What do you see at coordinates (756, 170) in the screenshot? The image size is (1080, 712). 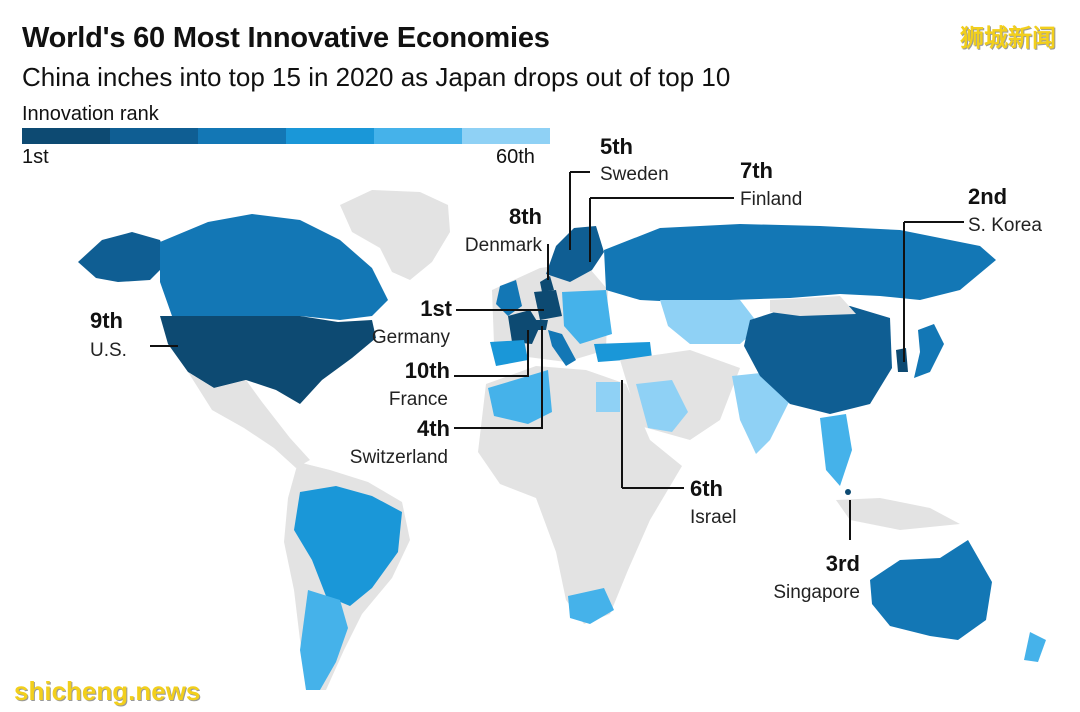 I see `callout-rank-finland: 7th` at bounding box center [756, 170].